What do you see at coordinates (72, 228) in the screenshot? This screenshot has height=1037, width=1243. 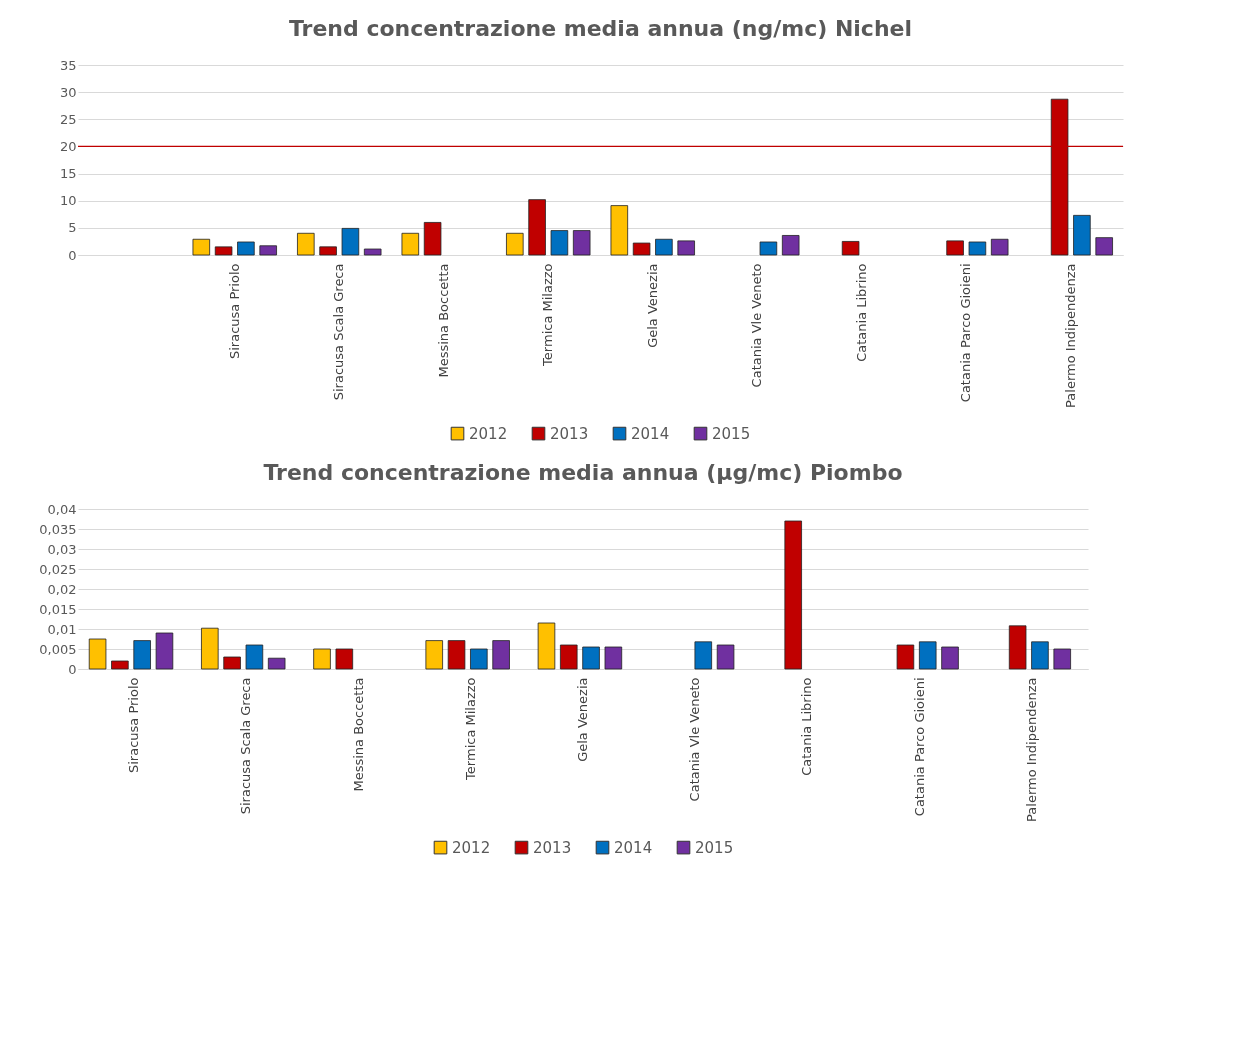 I see `y-tick-label: 5` at bounding box center [72, 228].